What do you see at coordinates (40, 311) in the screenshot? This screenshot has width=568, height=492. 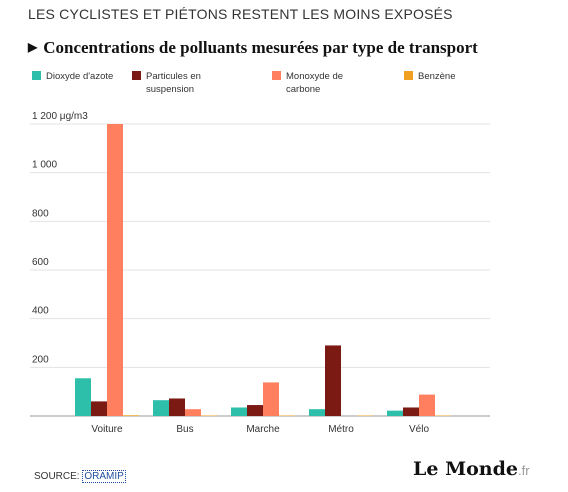 I see `y-tick-label: 400` at bounding box center [40, 311].